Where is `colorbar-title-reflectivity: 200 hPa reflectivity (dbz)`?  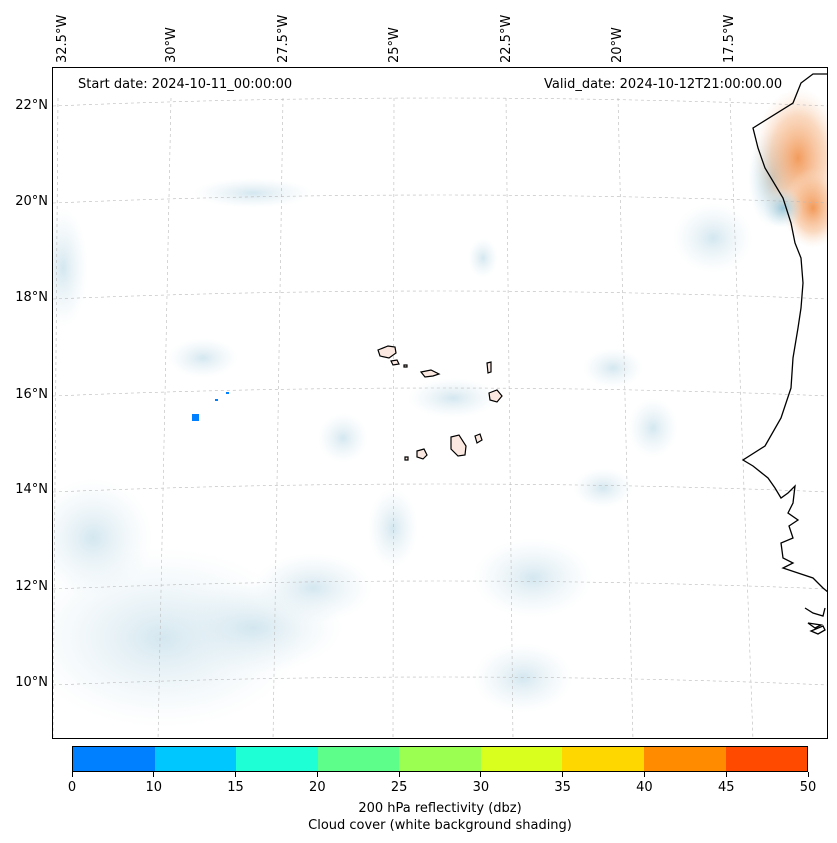
colorbar-title-reflectivity: 200 hPa reflectivity (dbz) is located at coordinates (440, 808).